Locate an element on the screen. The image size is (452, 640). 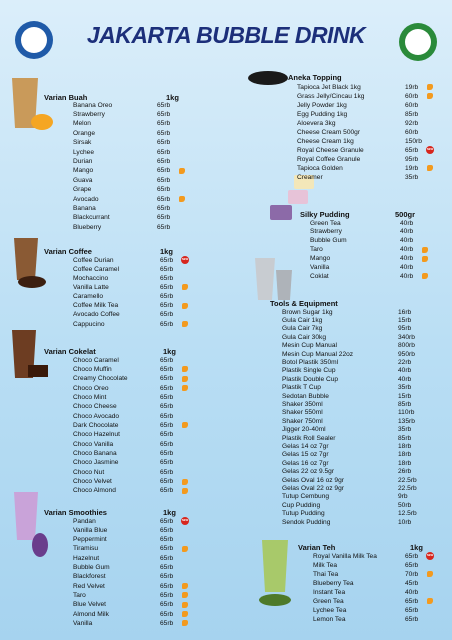
item-name: Gelas 16 oz 7gr is located at coordinates (305, 463).